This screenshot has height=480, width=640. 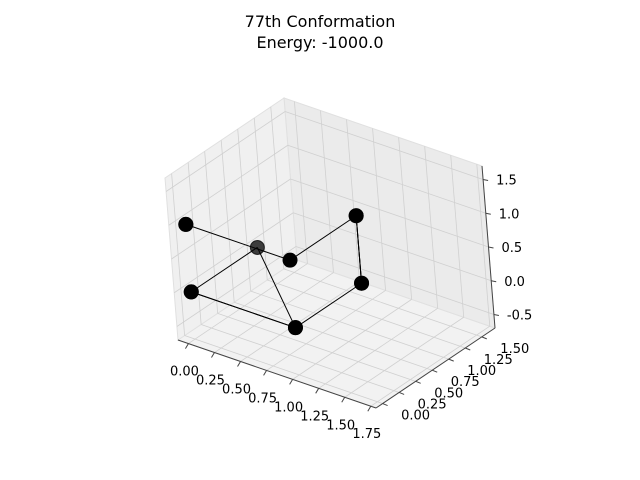 What do you see at coordinates (519, 316) in the screenshot?
I see `z-tick-label: -0.5` at bounding box center [519, 316].